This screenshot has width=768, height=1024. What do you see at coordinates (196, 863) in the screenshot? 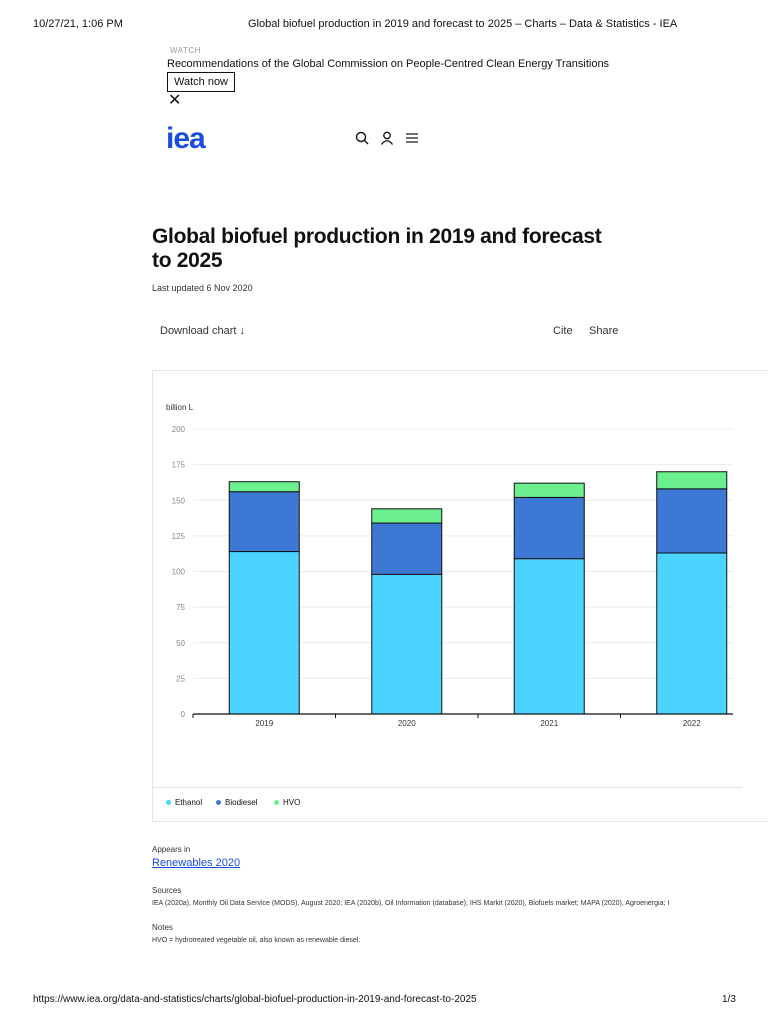
I see `renewables-2020-link: Renewables 2020` at bounding box center [196, 863].